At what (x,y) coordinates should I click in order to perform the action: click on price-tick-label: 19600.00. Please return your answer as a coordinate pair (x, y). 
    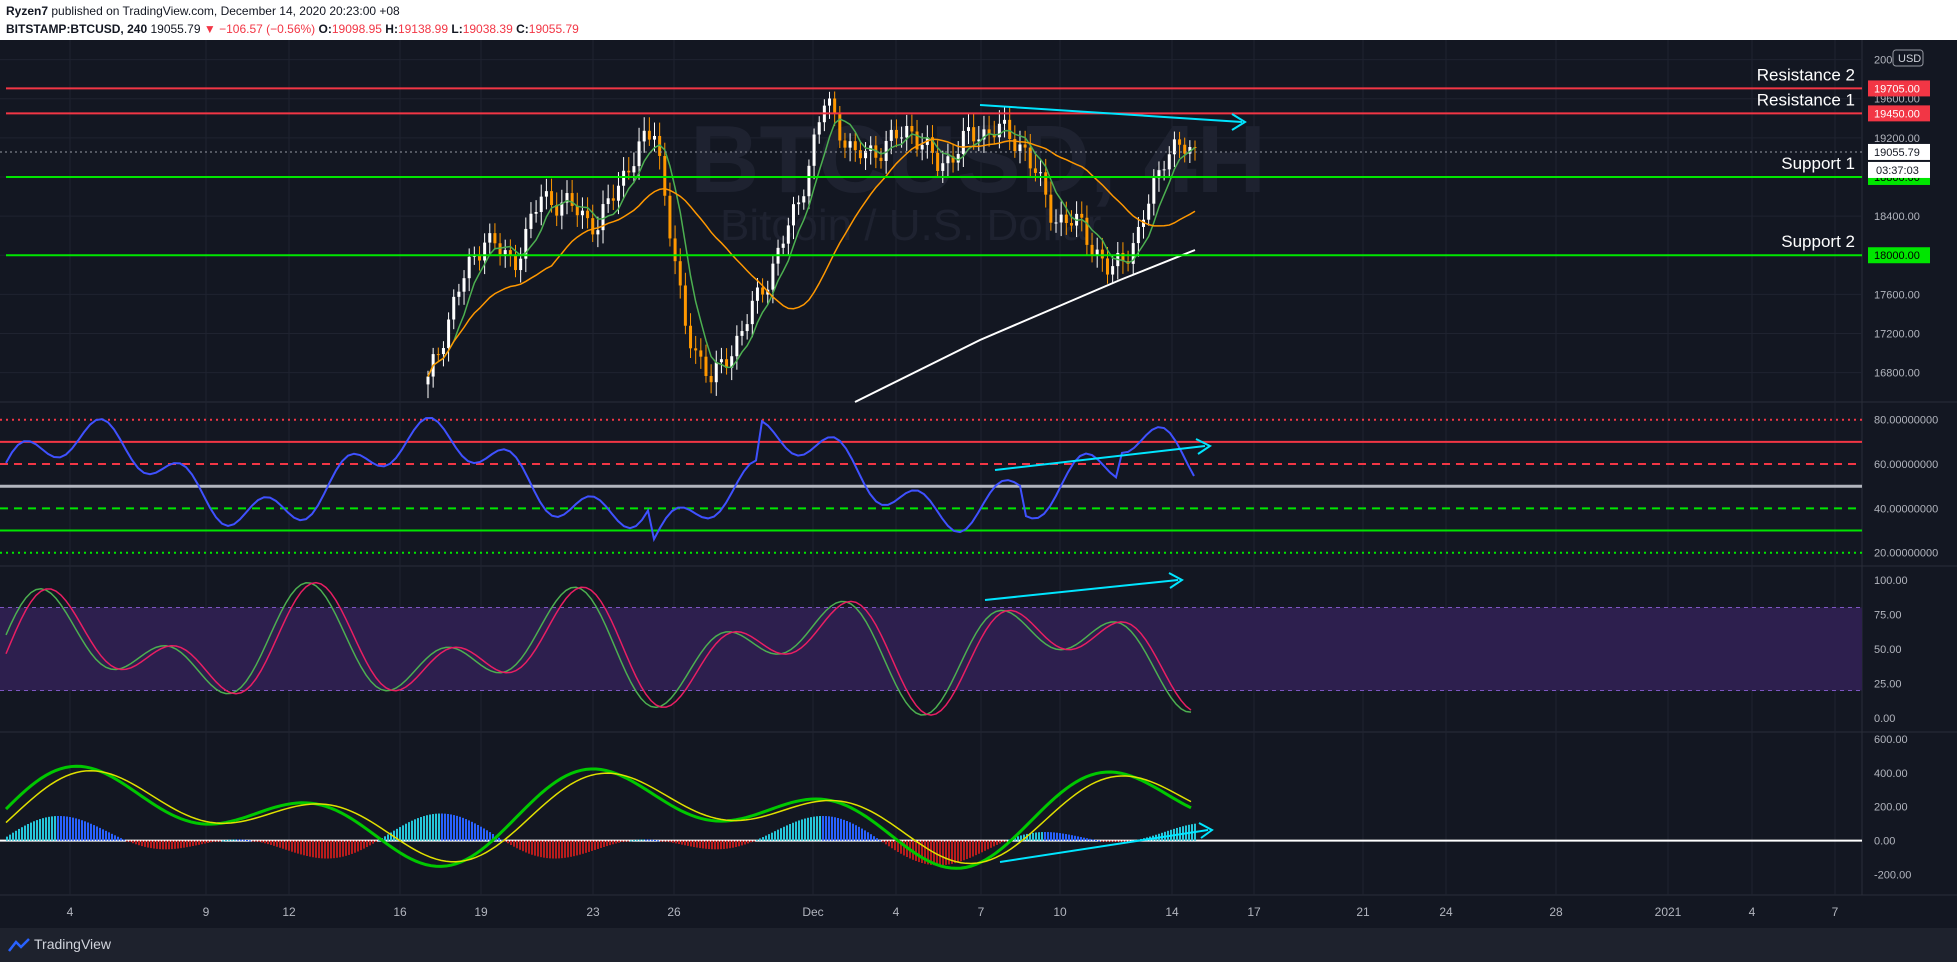
    Looking at the image, I should click on (1897, 100).